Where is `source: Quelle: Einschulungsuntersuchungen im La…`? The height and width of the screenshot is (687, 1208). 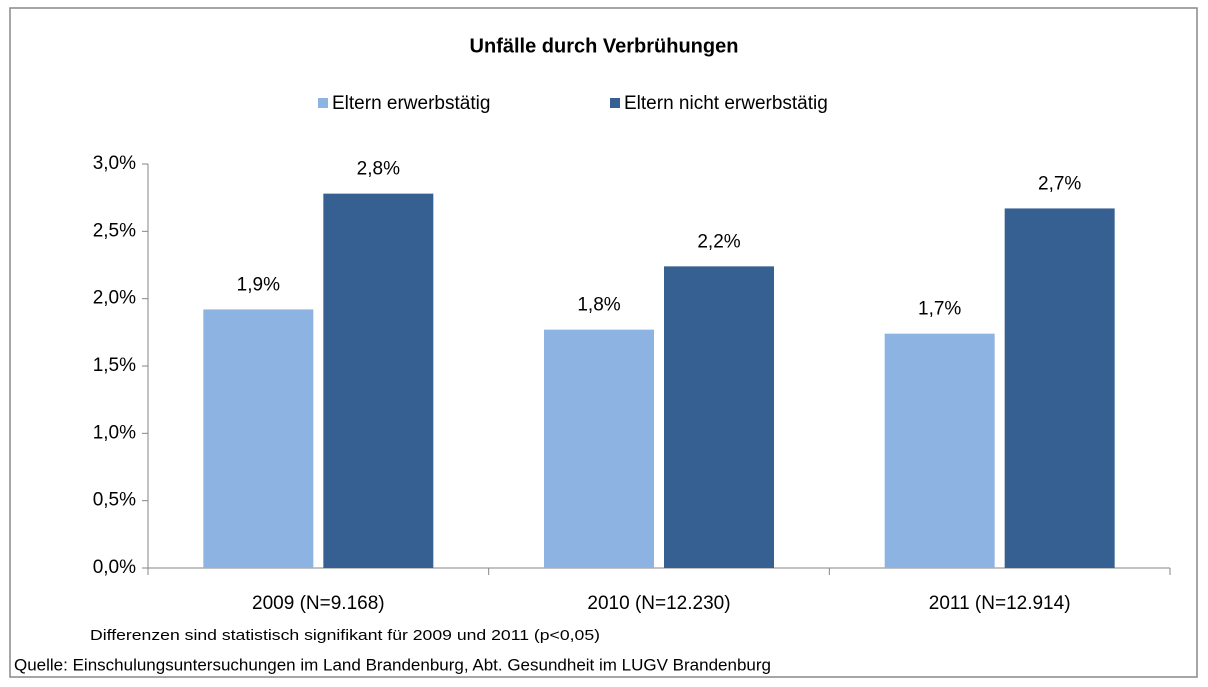
source: Quelle: Einschulungsuntersuchungen im La… is located at coordinates (392, 664).